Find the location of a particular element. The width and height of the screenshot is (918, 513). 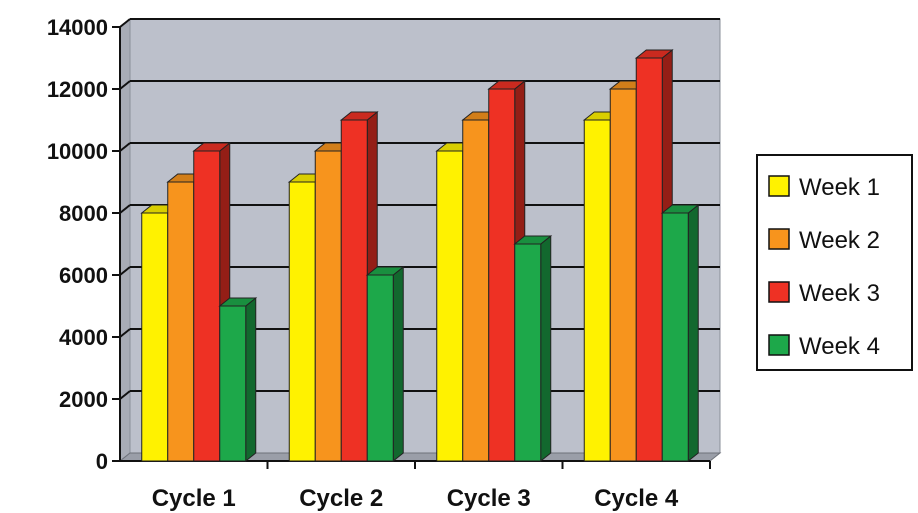

x-category-label: Cycle 1 is located at coordinates (194, 498).